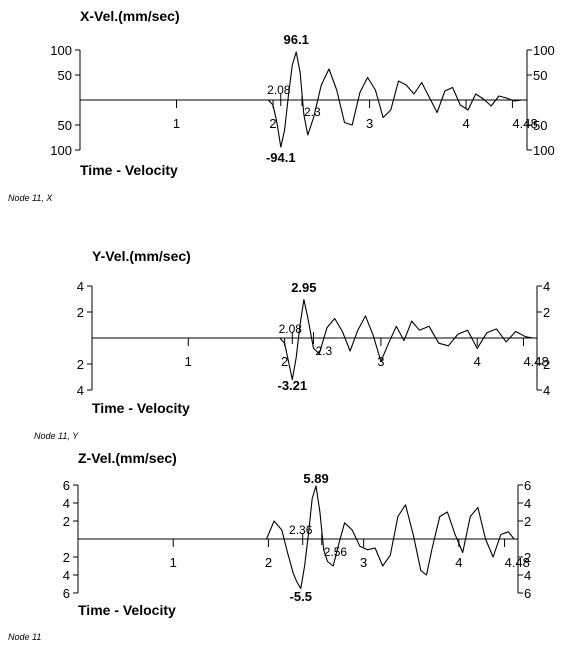 Image resolution: width=568 pixels, height=646 pixels. Describe the element at coordinates (127, 458) in the screenshot. I see `chart-title: Z-Vel.(mm/sec)` at that location.